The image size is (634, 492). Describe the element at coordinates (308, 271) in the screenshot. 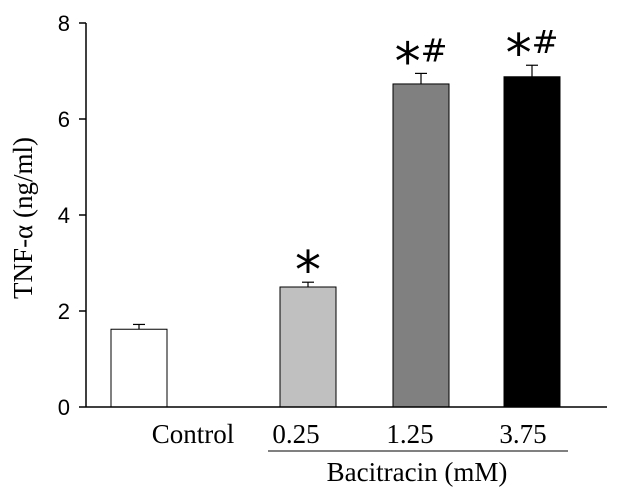

I see `significance-annotation: *` at that location.